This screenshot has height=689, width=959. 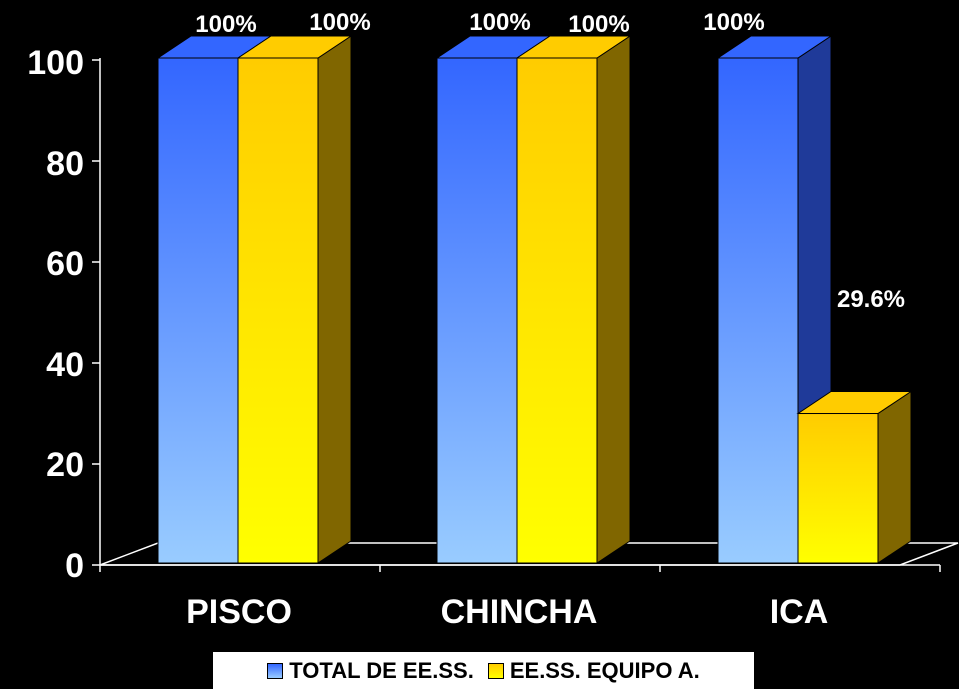 I want to click on y-tick-label: 100, so click(x=55, y=63).